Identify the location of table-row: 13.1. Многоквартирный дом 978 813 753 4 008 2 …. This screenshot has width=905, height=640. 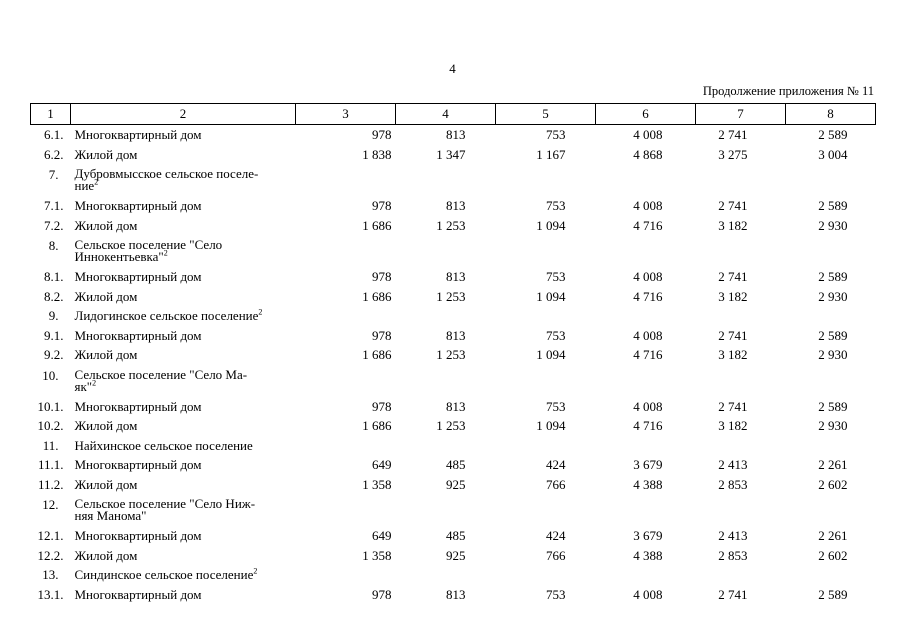
(453, 595).